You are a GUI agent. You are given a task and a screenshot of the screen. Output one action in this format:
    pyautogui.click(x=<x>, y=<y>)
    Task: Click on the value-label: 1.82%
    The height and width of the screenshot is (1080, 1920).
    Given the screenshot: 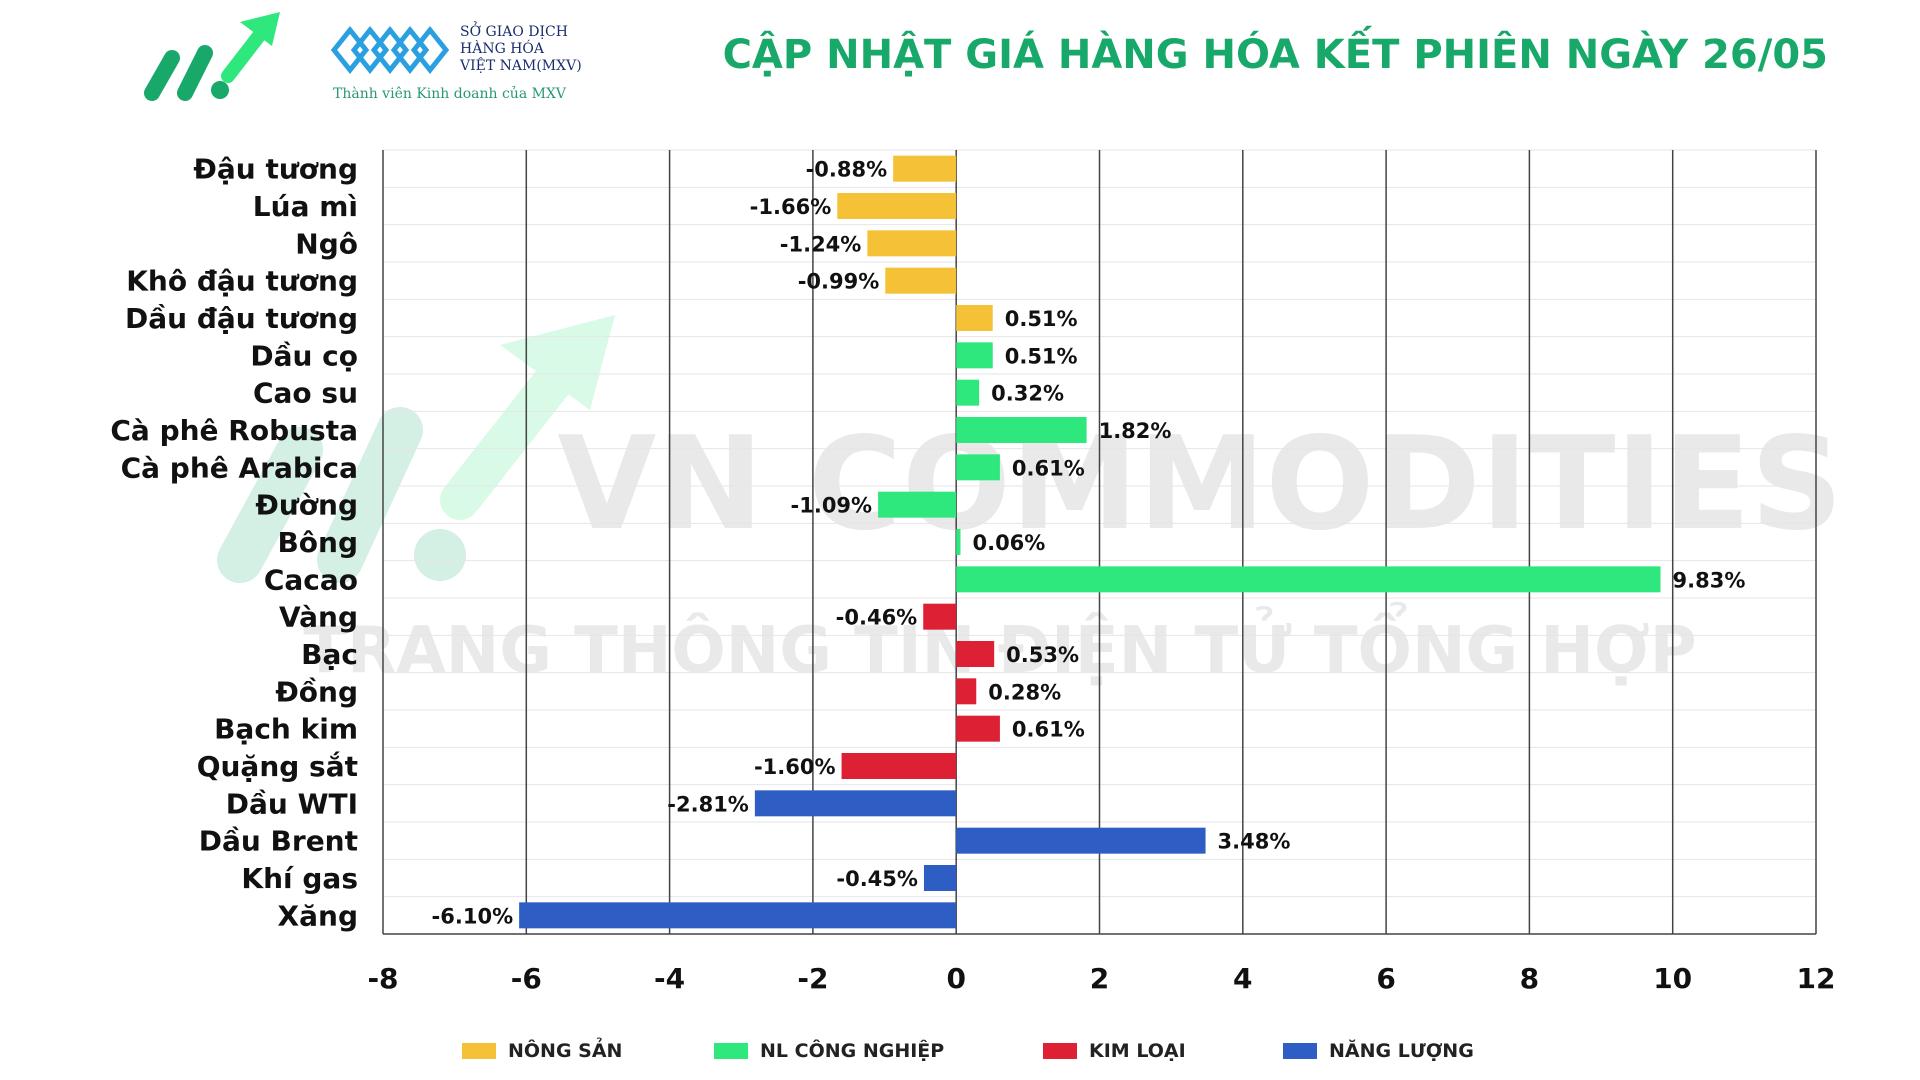 What is the action you would take?
    pyautogui.click(x=1135, y=431)
    